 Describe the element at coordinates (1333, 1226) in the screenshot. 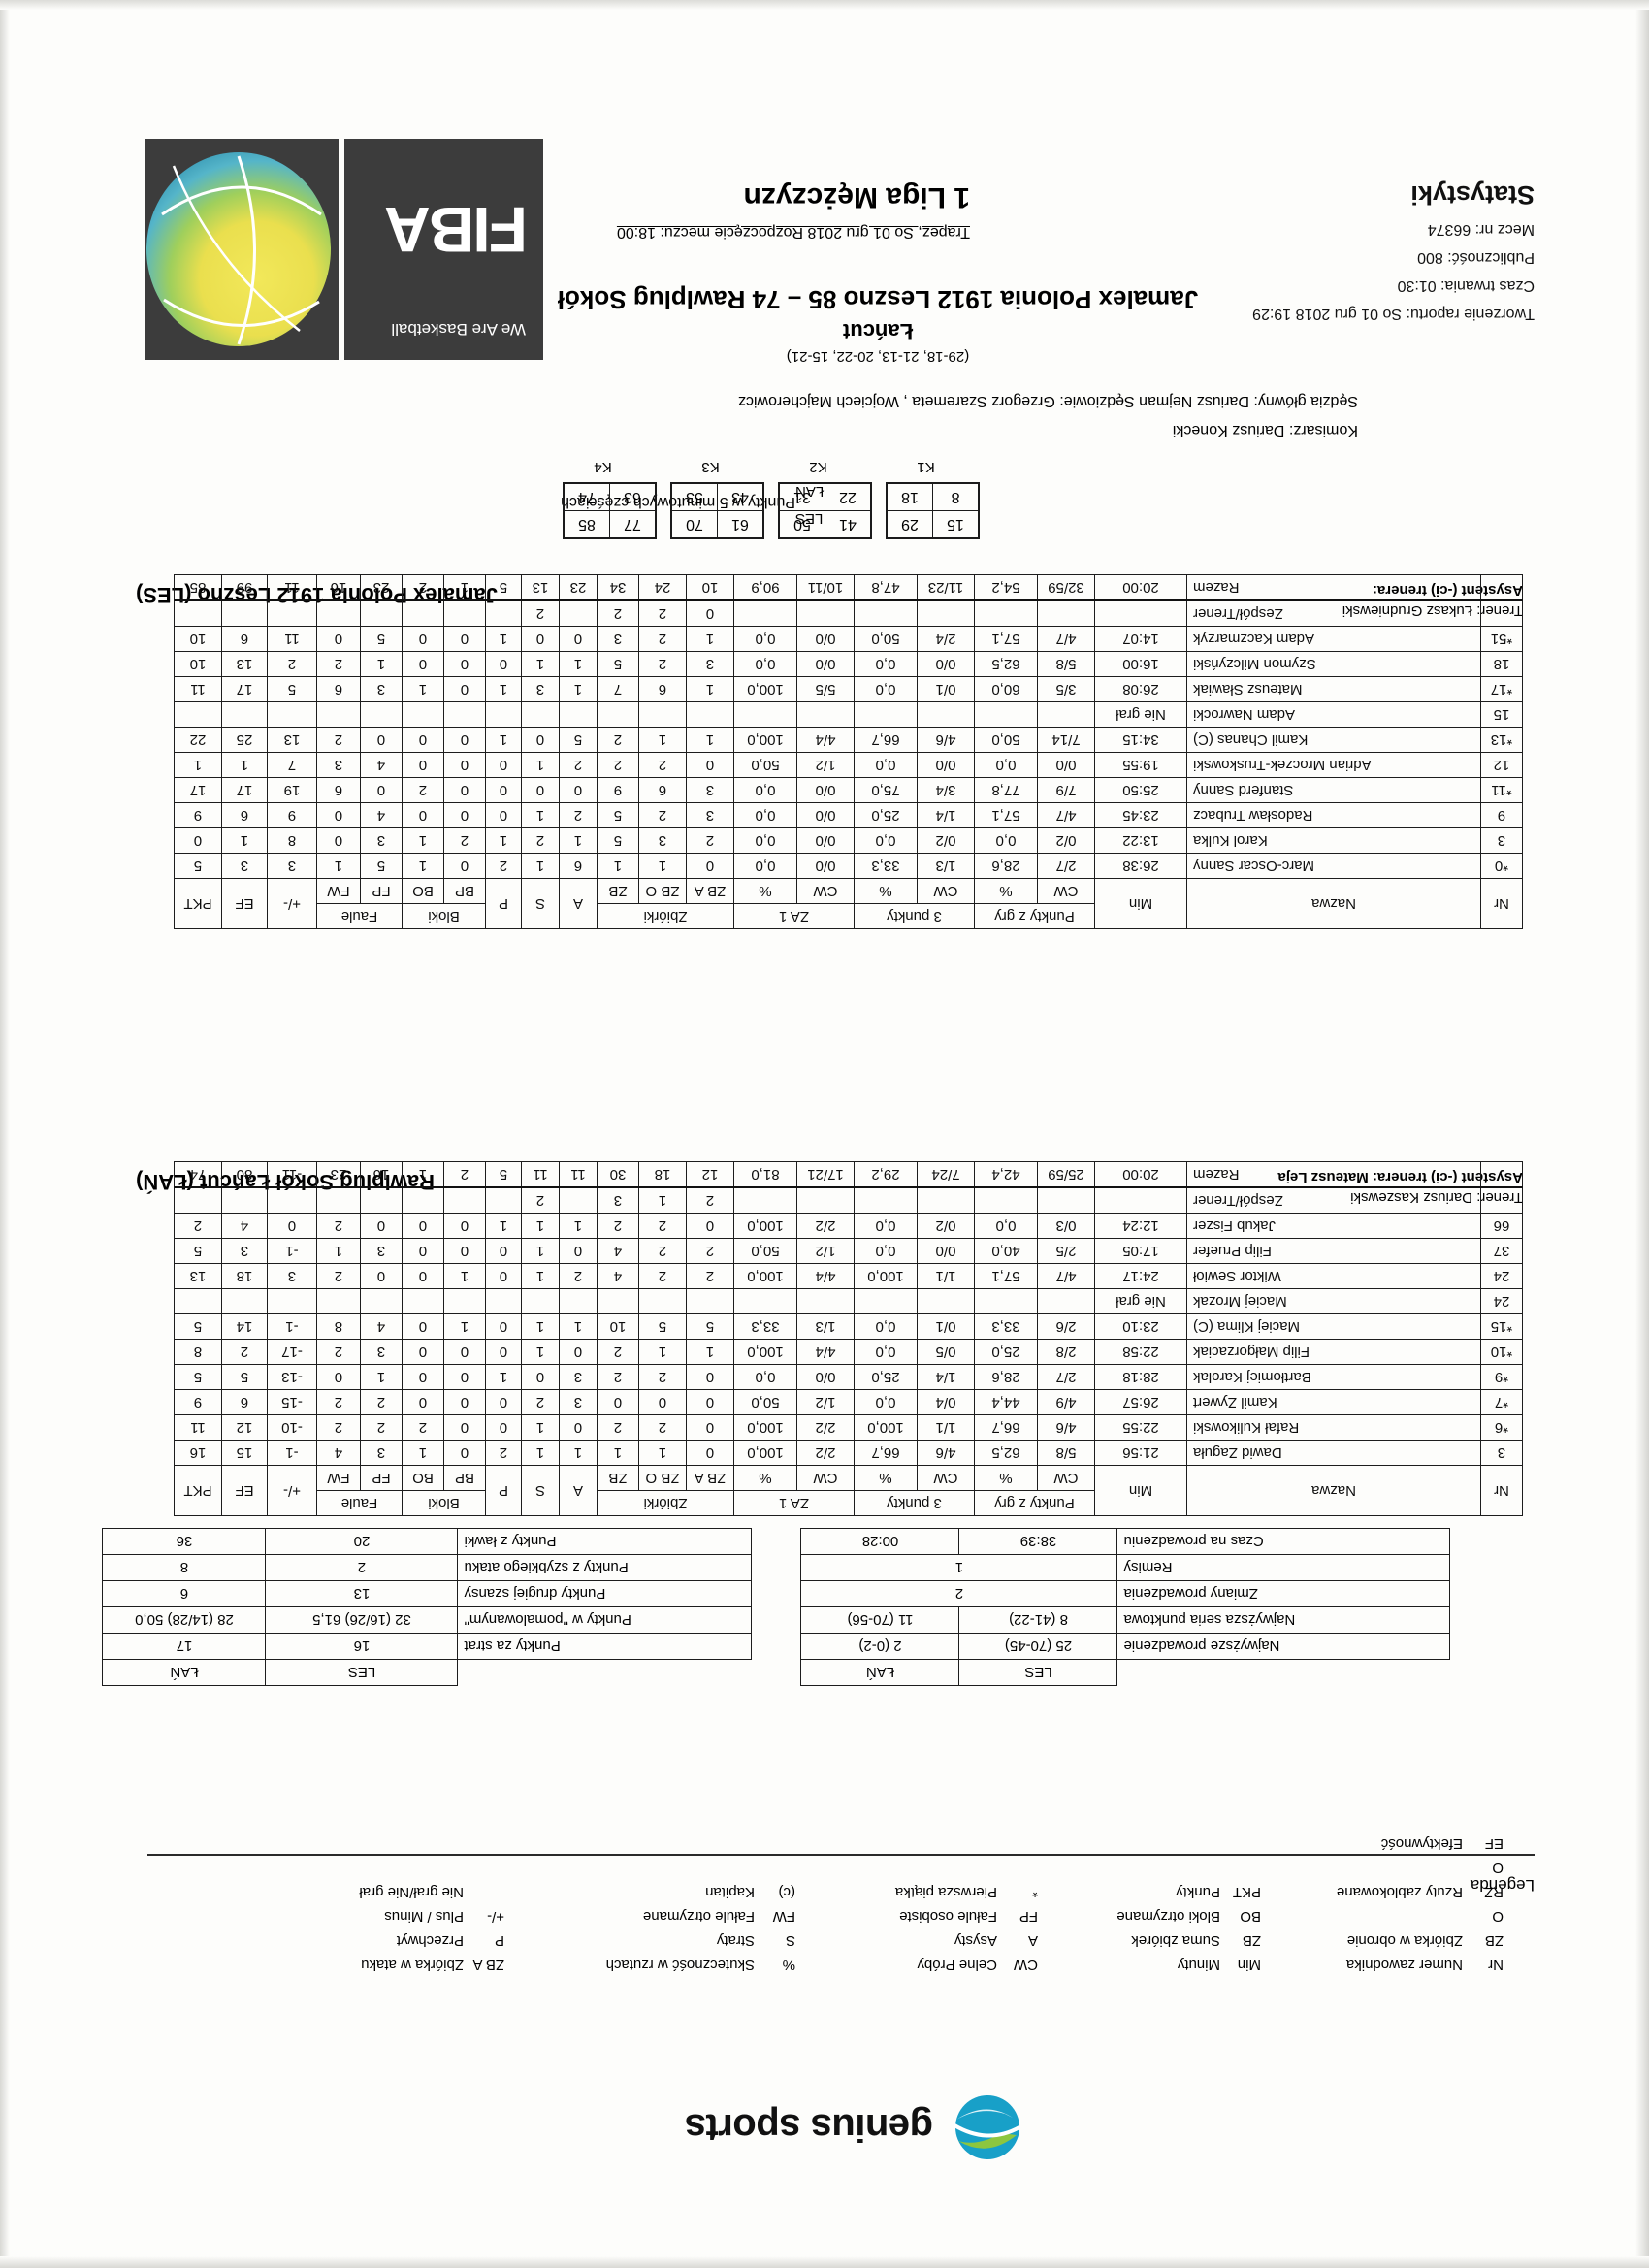

I see `player-name: Jakub Fiszer` at that location.